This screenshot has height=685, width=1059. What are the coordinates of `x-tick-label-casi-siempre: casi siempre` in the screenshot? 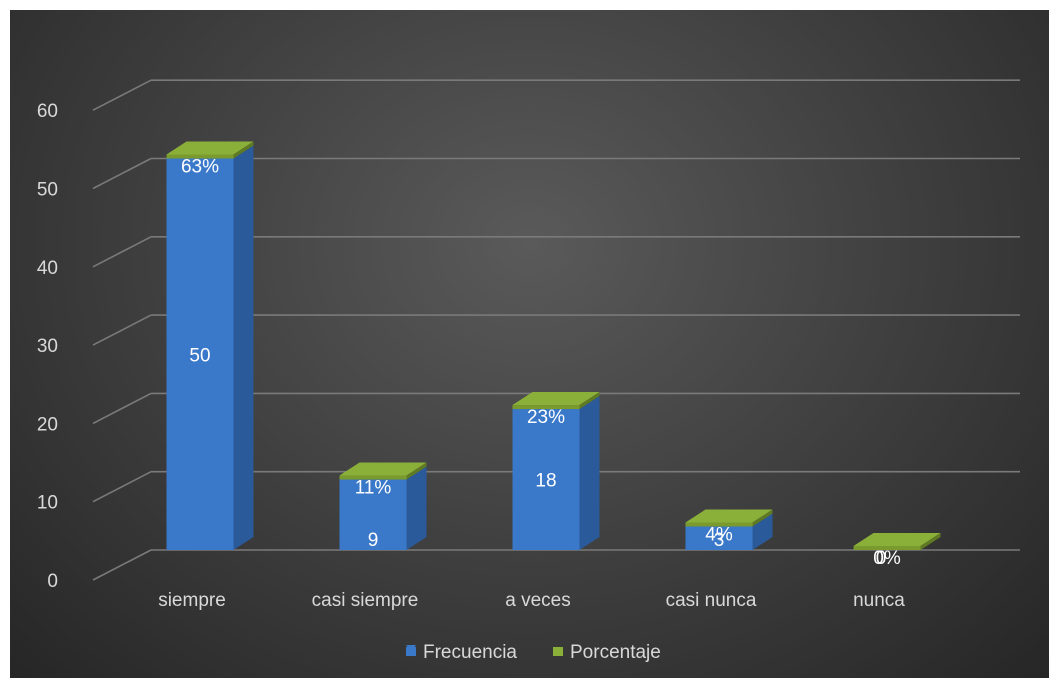 It's located at (365, 600).